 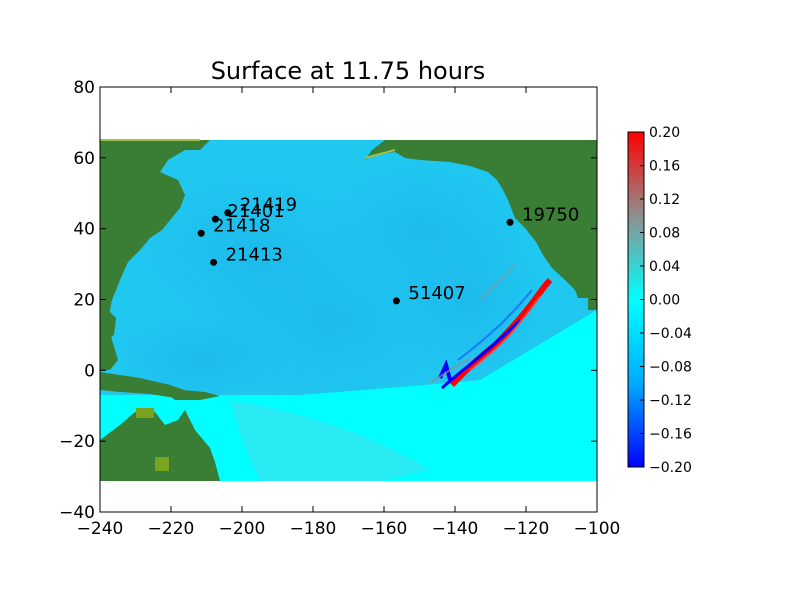 What do you see at coordinates (491, 327) in the screenshot?
I see `wave-front` at bounding box center [491, 327].